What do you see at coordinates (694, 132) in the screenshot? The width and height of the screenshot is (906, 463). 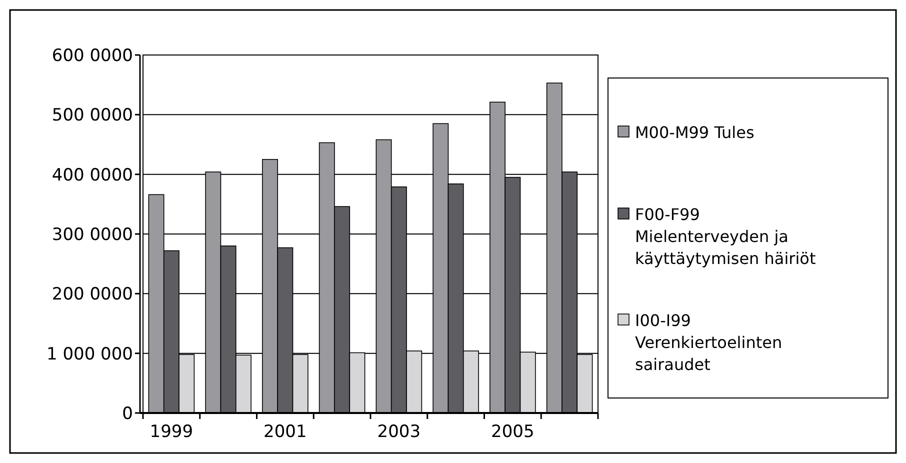 I see `legend-label: M00-M99 Tules` at bounding box center [694, 132].